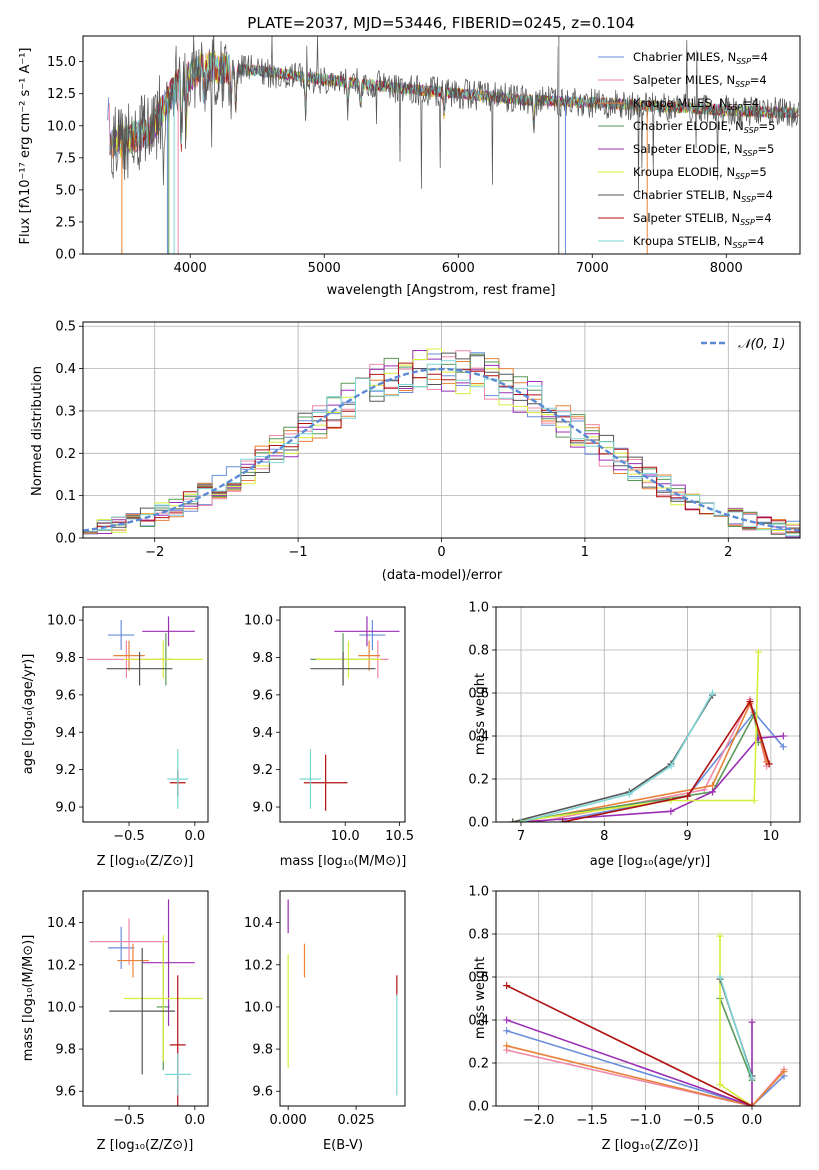 The height and width of the screenshot is (1170, 819). What do you see at coordinates (592, 268) in the screenshot?
I see `x-tick-label: 7000` at bounding box center [592, 268].